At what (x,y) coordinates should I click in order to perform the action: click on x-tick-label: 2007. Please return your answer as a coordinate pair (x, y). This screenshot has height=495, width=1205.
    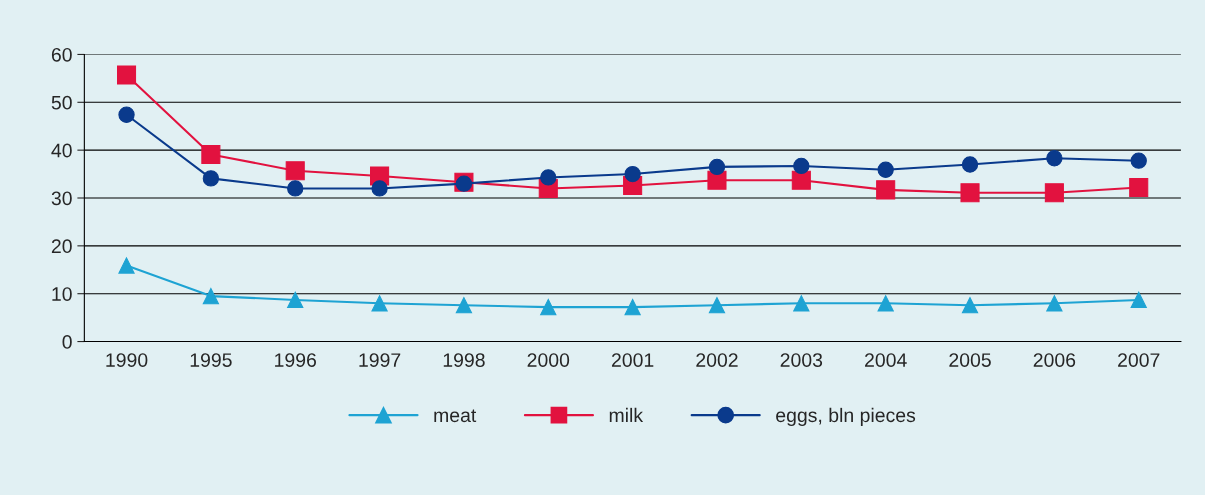
    Looking at the image, I should click on (1139, 360).